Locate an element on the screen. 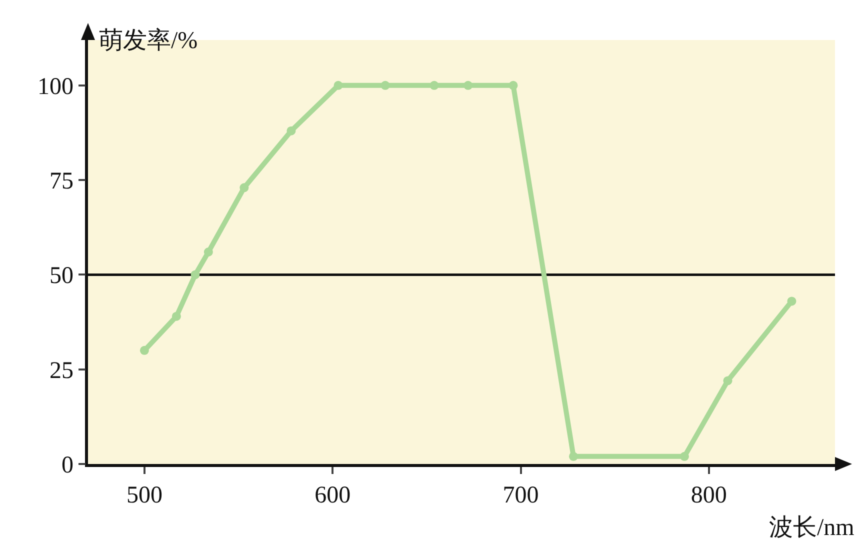  x-tick-label: 600 is located at coordinates (332, 495).